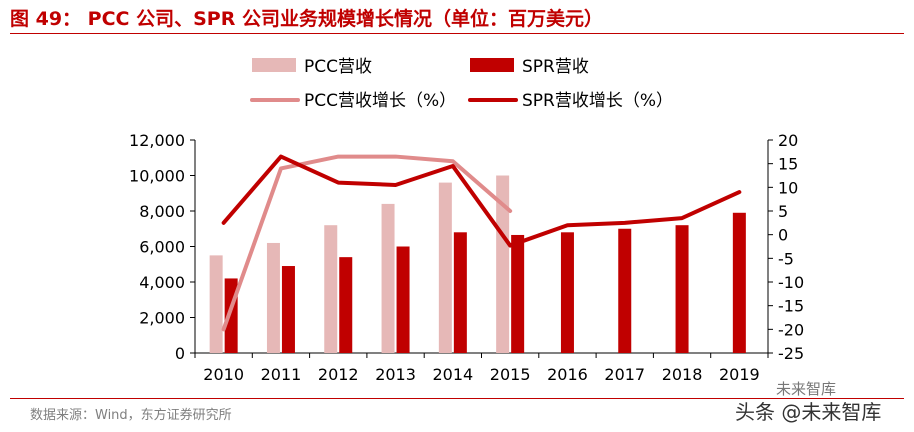 This screenshot has width=914, height=432. I want to click on x-tick-label: 2018, so click(682, 374).